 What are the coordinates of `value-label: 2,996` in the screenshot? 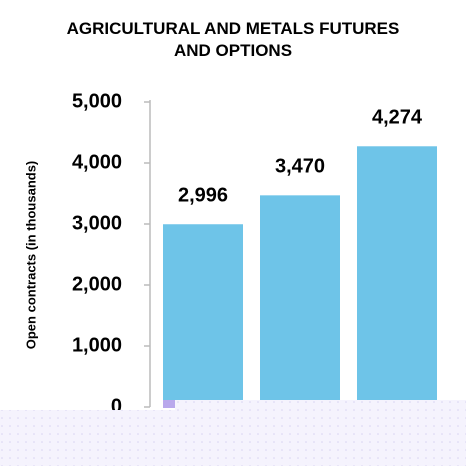 It's located at (203, 196).